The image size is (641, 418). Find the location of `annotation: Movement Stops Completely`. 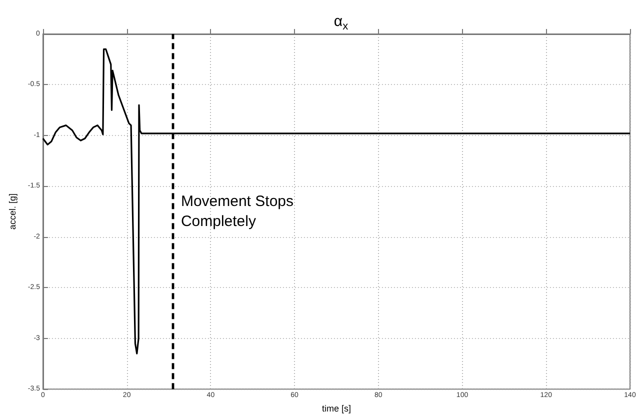

annotation: Movement Stops Completely is located at coordinates (237, 211).